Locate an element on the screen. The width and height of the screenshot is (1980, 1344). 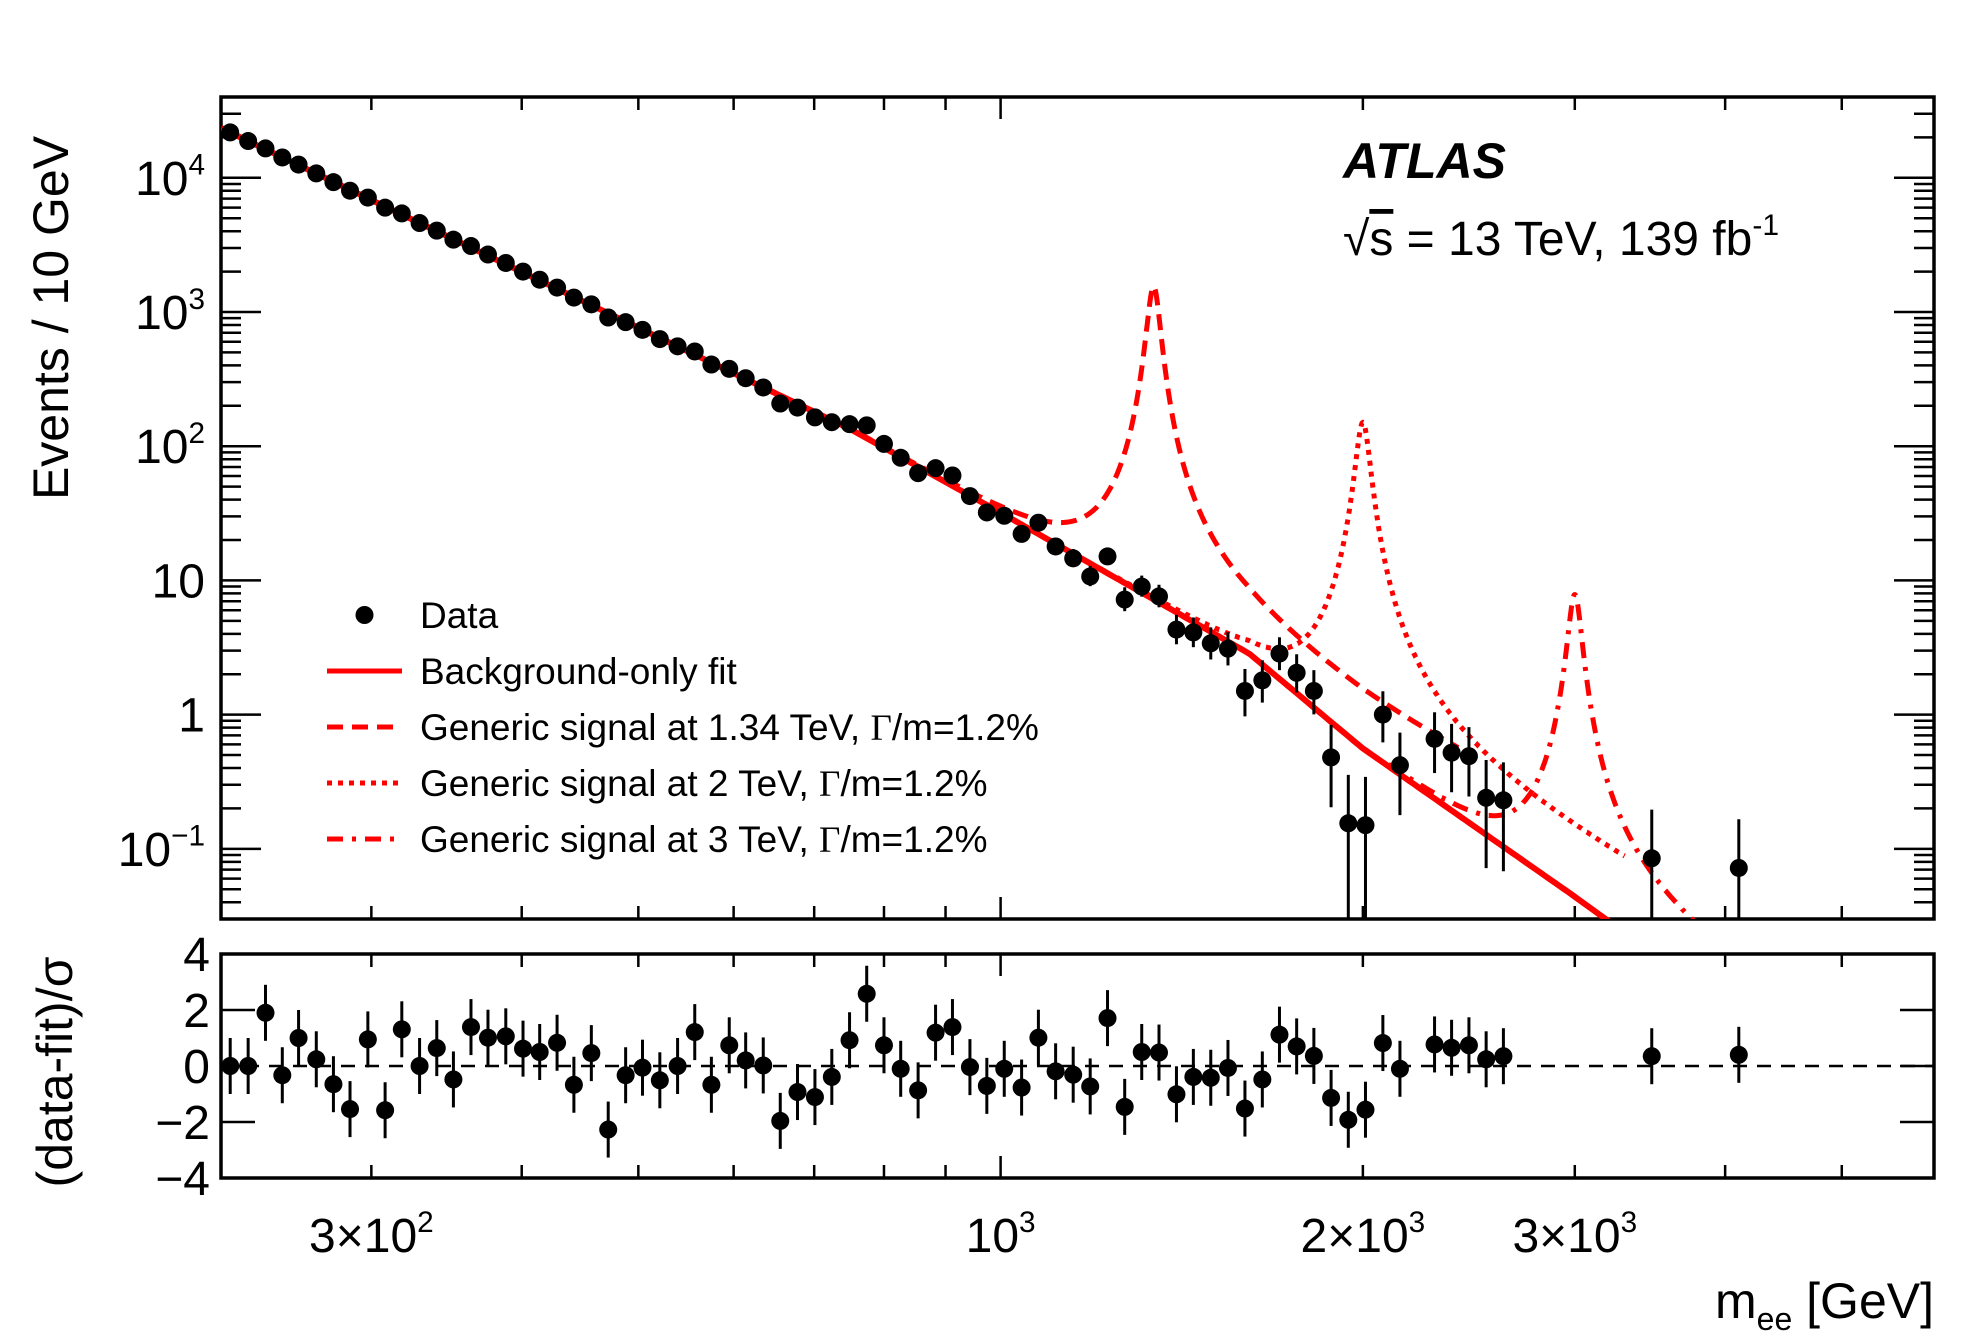
legend-label-text: Generic signal at 1.34 TeV, is located at coordinates (645, 727).